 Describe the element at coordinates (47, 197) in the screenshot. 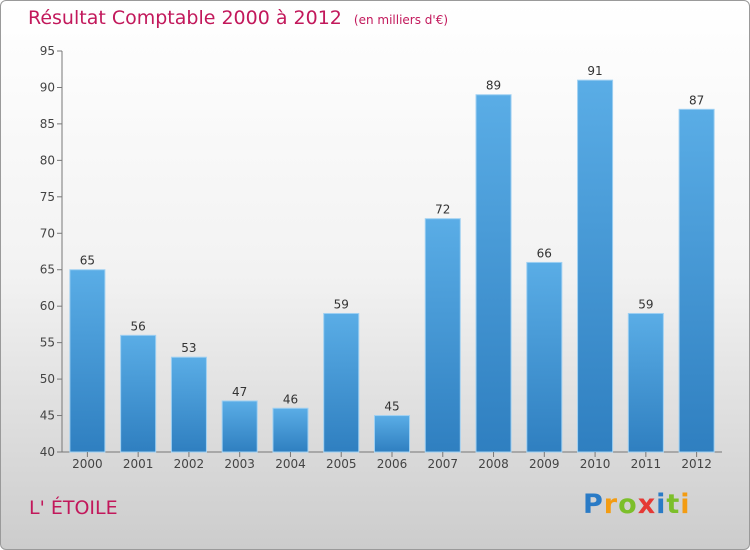

I see `y-tick-label: 75` at that location.